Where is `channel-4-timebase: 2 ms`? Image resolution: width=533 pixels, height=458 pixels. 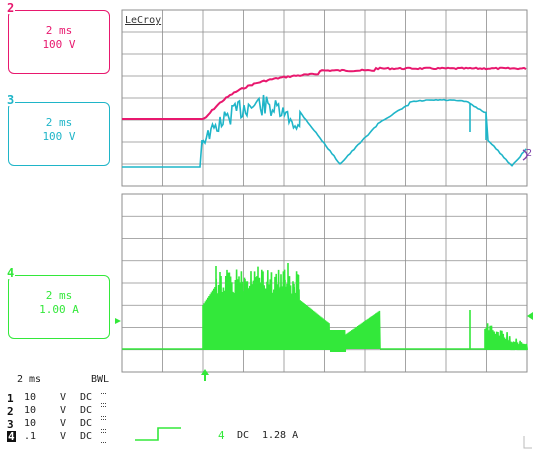 channel-4-timebase: 2 ms is located at coordinates (59, 295).